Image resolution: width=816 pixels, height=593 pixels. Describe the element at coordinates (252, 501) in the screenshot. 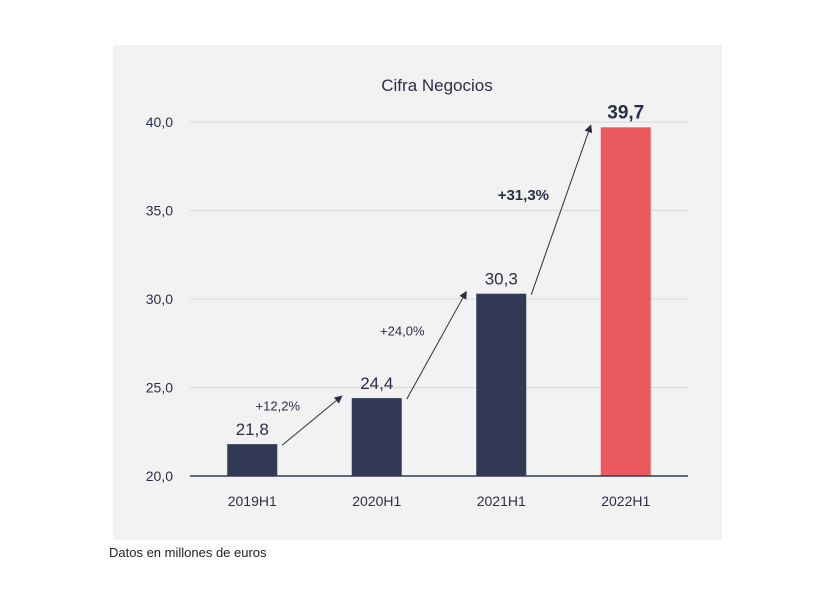

I see `x-tick-label: 2019H1` at that location.